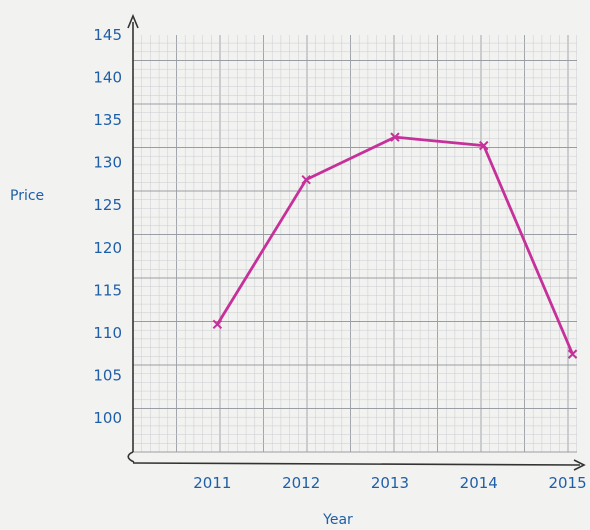  Describe the element at coordinates (107, 205) in the screenshot. I see `y-tick-label-125: 125` at that location.